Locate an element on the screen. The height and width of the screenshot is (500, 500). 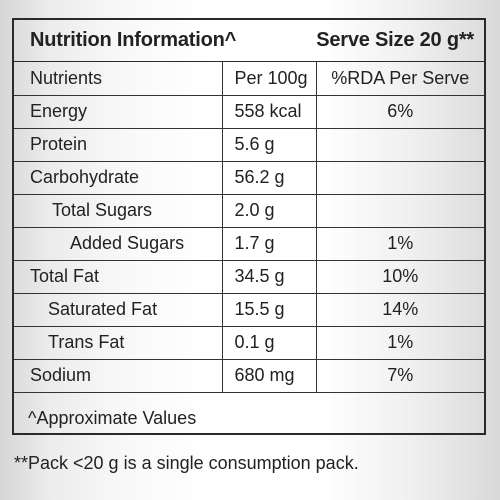
nutrient-name: Total Fat is located at coordinates (118, 276).